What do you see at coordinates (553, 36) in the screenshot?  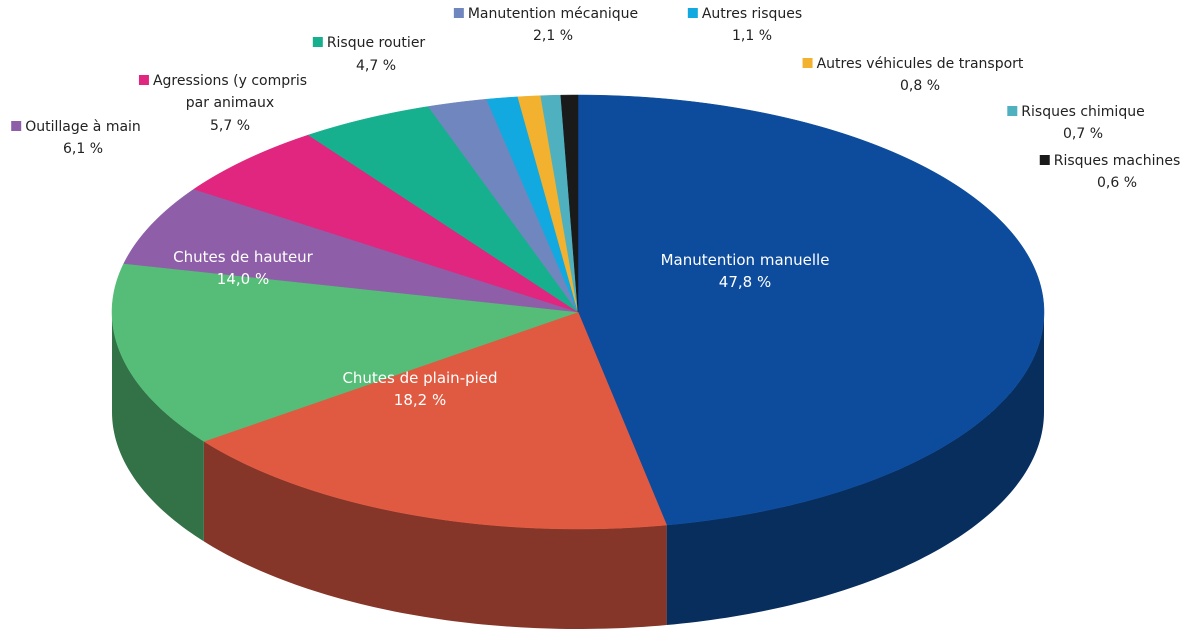 I see `value-label: 2,1 %` at bounding box center [553, 36].